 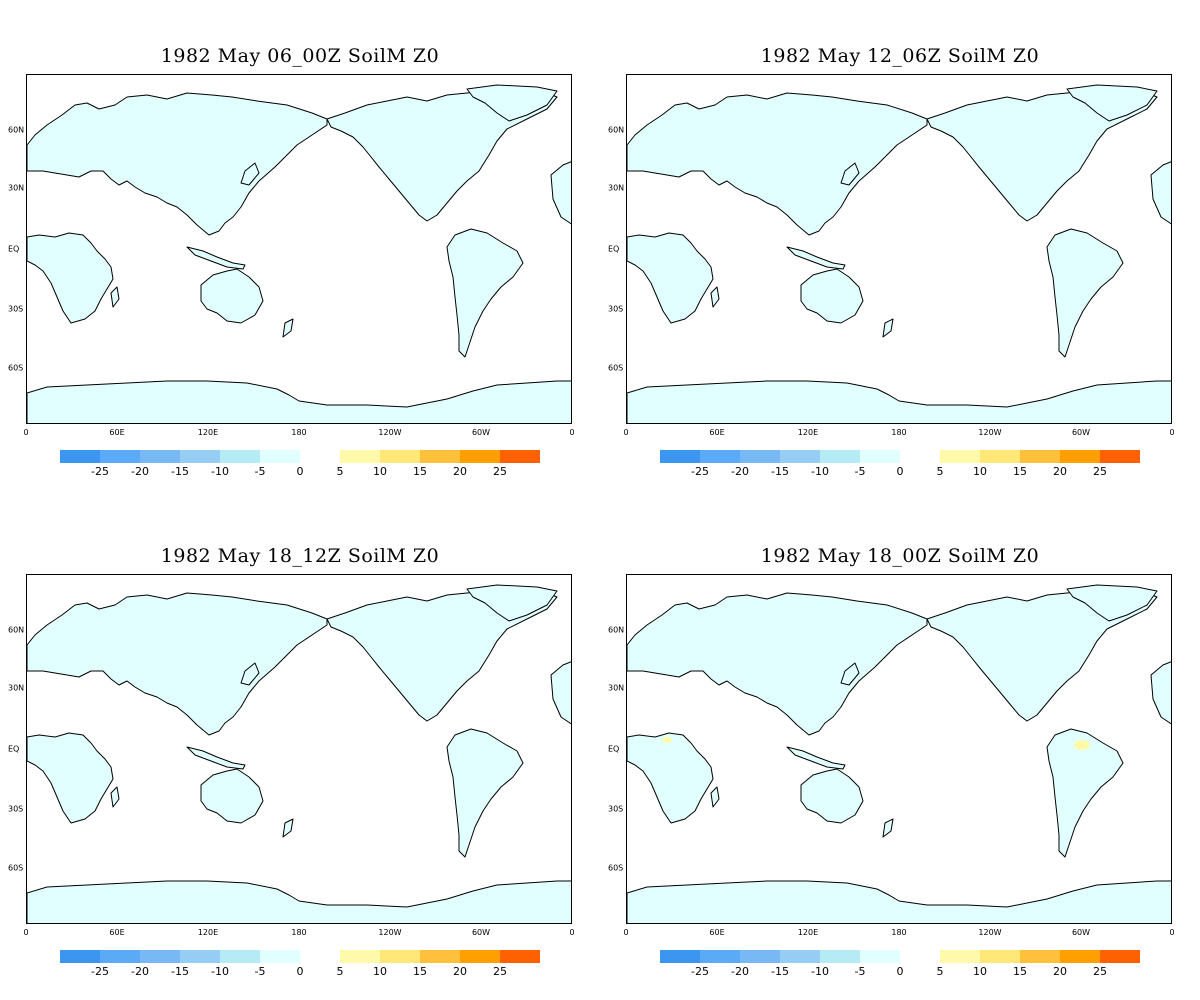 I want to click on panel-title: 1982 May 18_12Z SoilM Z0, so click(x=300, y=556).